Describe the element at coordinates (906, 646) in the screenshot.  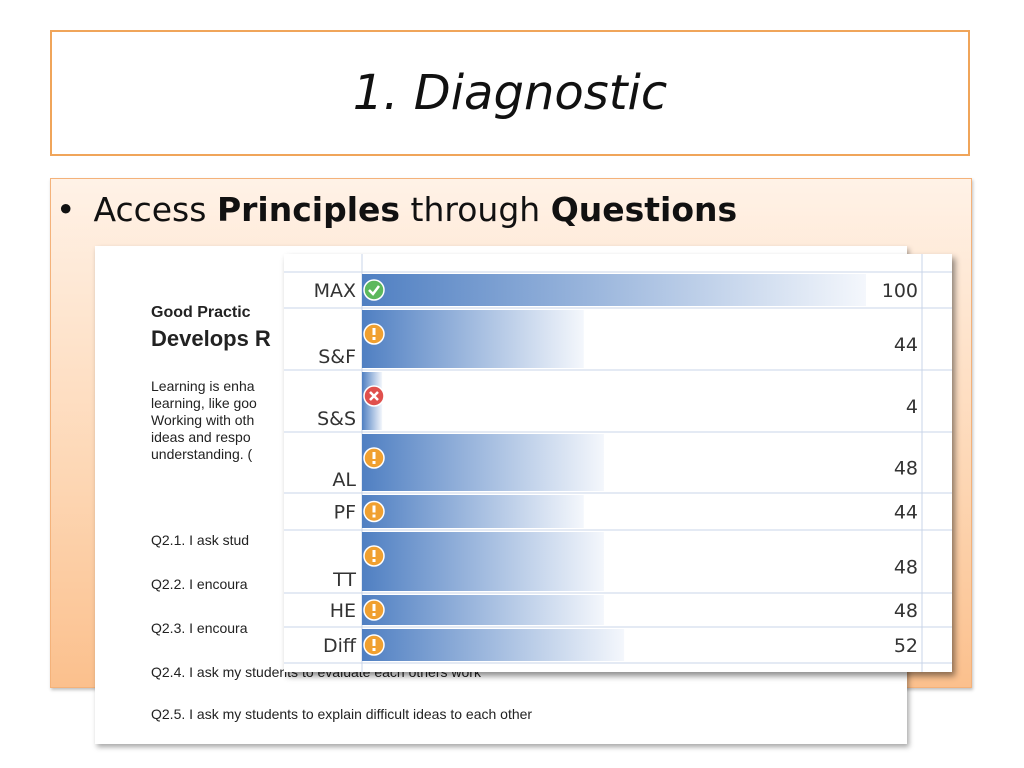
I see `value-label: 52` at that location.